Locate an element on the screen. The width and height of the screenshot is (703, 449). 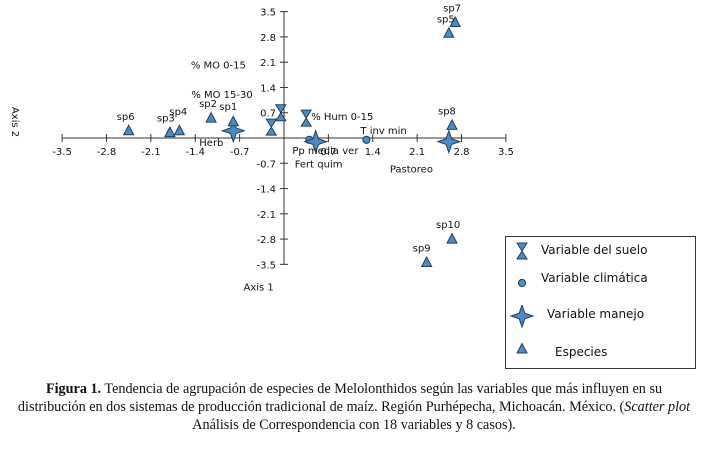
point-sp6 is located at coordinates (128, 130).